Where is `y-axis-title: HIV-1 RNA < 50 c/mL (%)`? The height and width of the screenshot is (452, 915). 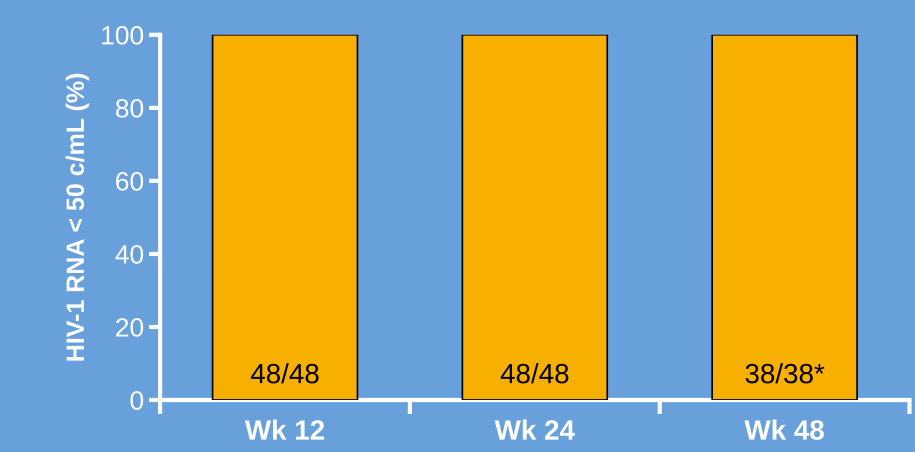
y-axis-title: HIV-1 RNA < 50 c/mL (%) is located at coordinates (78, 217).